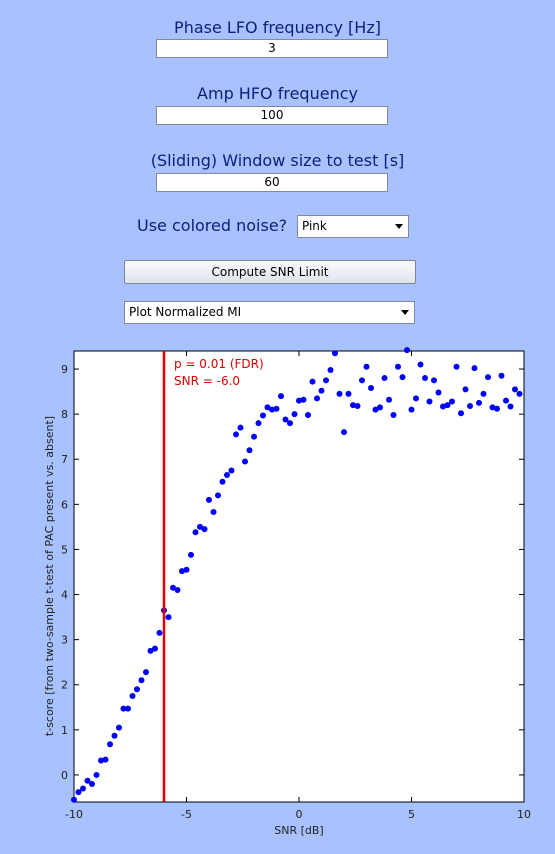  What do you see at coordinates (64, 549) in the screenshot?
I see `y-tick-label: 5` at bounding box center [64, 549].